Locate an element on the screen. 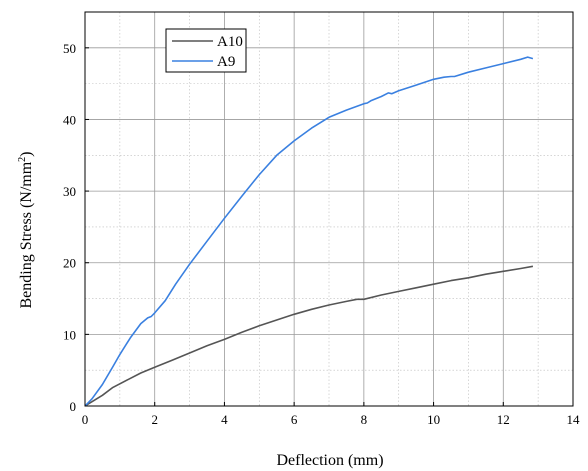 Image resolution: width=588 pixels, height=471 pixels. x-tick-label: 2 is located at coordinates (154, 419).